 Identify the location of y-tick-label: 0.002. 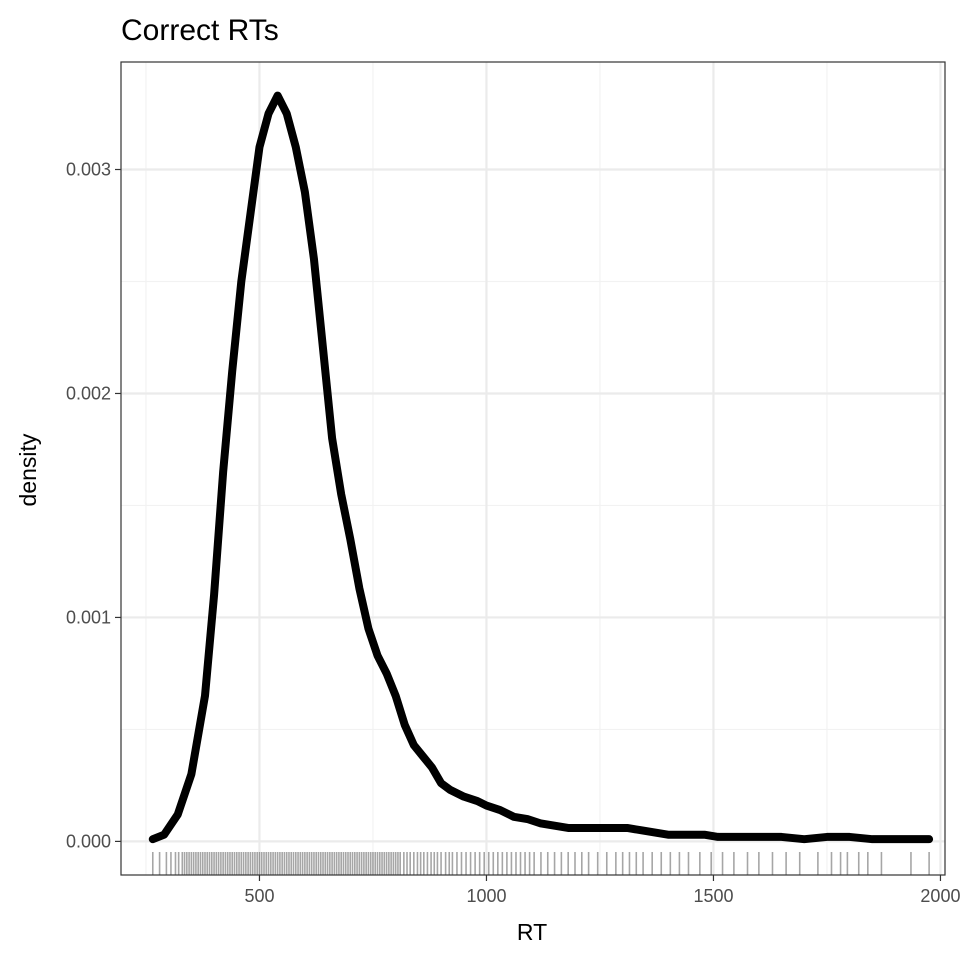
(88, 393).